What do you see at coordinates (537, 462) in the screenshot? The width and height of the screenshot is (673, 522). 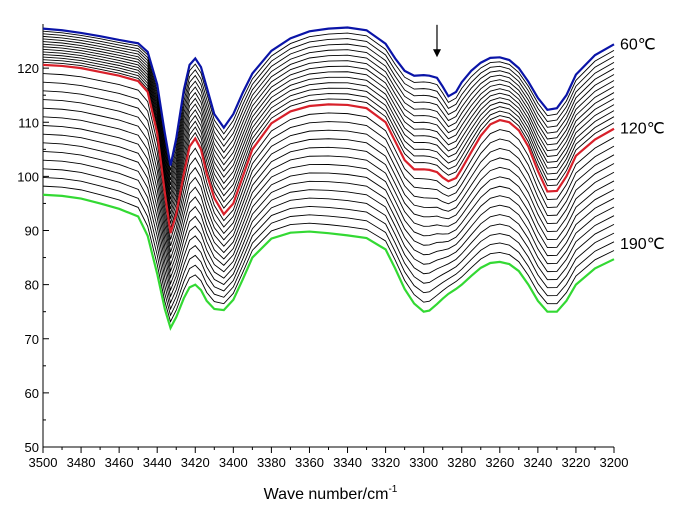 I see `x-tick-label: 3240` at bounding box center [537, 462].